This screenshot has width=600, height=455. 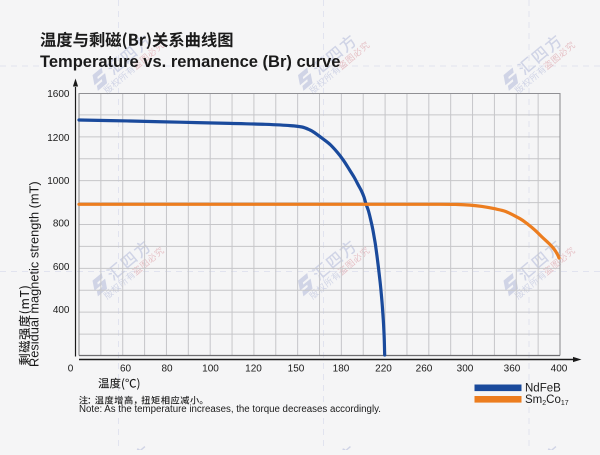 What do you see at coordinates (341, 369) in the screenshot?
I see `svg-text: 180` at bounding box center [341, 369].